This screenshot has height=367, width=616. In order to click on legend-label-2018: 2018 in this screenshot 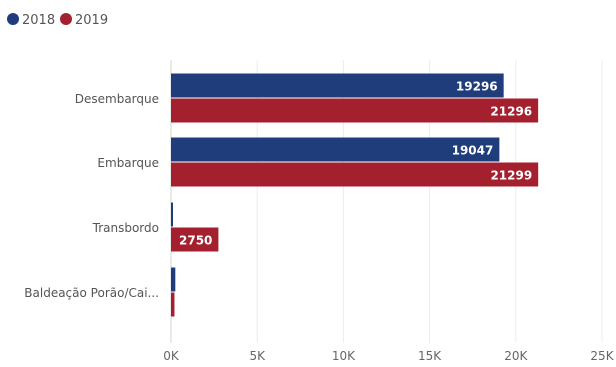, I will do `click(38, 20)`.